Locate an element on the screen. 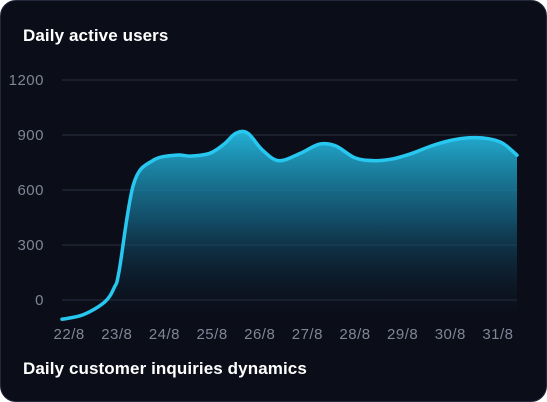 The image size is (547, 402). x-tick-label: 29/8 is located at coordinates (402, 334).